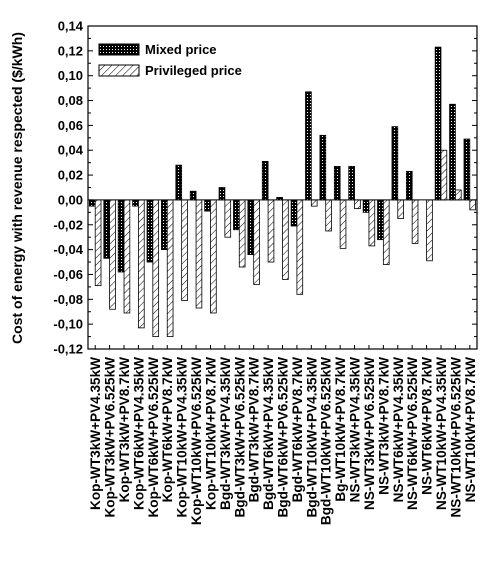 The image size is (481, 562). What do you see at coordinates (383, 426) in the screenshot?
I see `x-tick-label: NS-WT3kW+PV8.7kW` at bounding box center [383, 426].